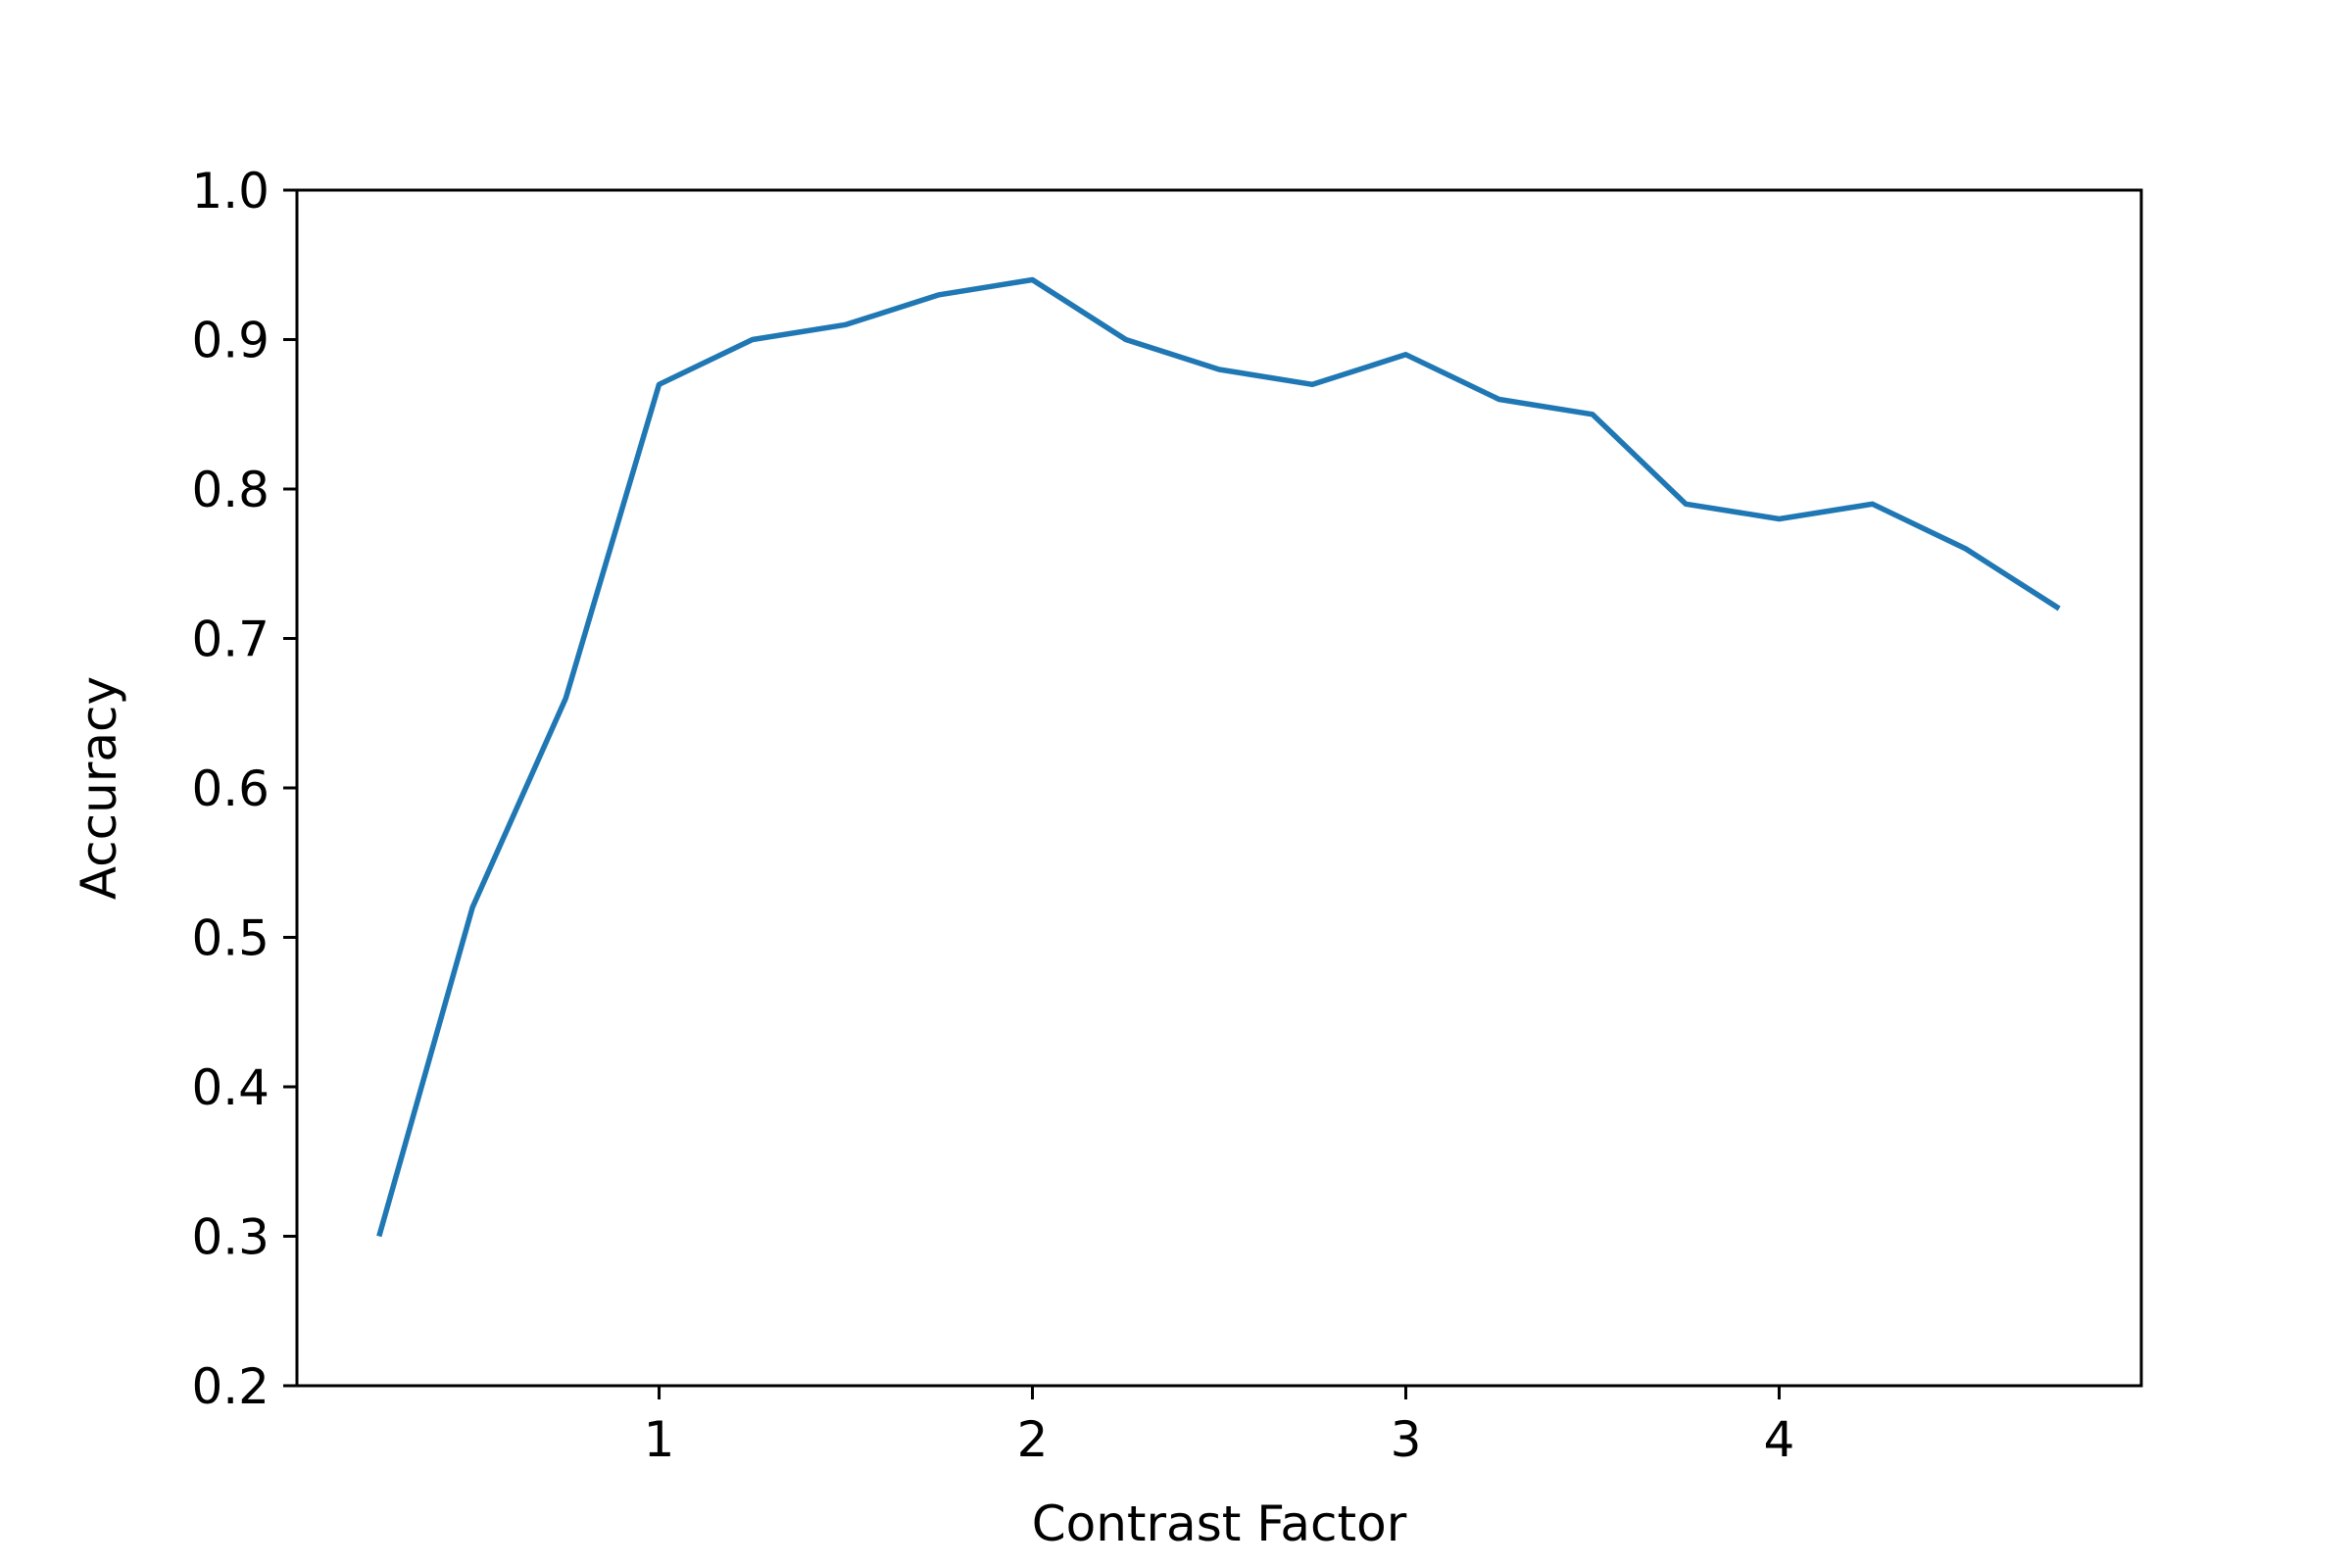  I want to click on x-tick-label: 3, so click(1406, 1439).